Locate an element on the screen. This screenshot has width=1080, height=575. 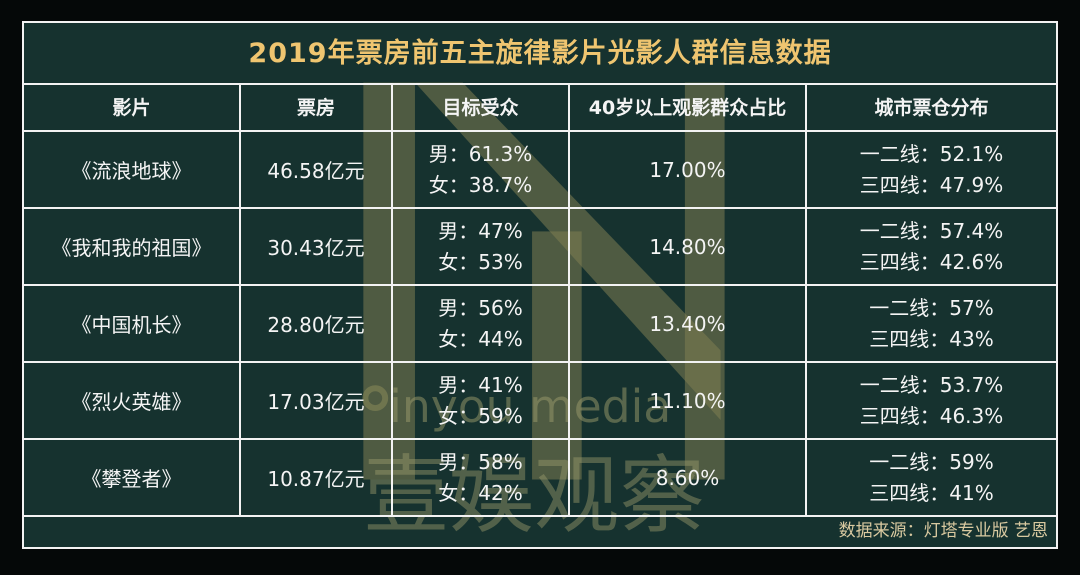
tier34-share: 三四线：47.9% is located at coordinates (931, 184).